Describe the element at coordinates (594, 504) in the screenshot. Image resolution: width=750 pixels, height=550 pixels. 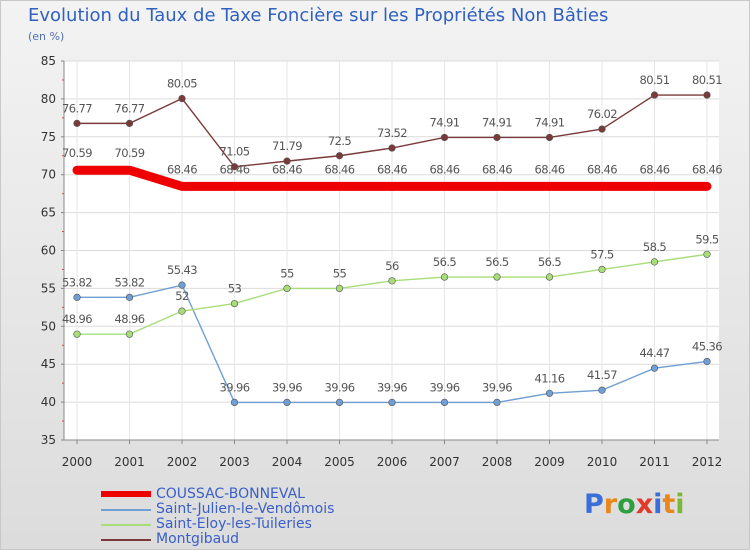
I see `logo-letter: P` at that location.